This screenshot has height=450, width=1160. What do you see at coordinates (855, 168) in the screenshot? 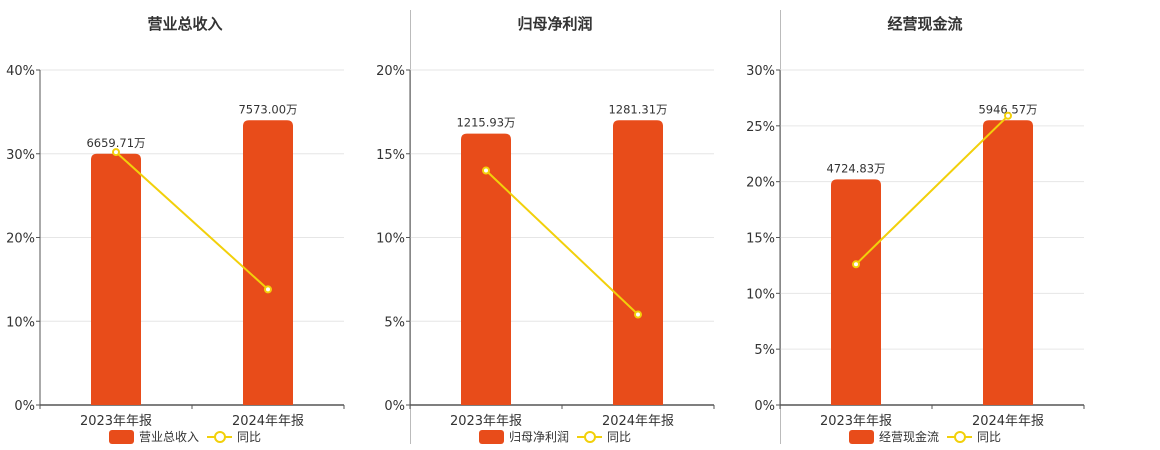
I see `data-label: 4724.83万` at bounding box center [855, 168].